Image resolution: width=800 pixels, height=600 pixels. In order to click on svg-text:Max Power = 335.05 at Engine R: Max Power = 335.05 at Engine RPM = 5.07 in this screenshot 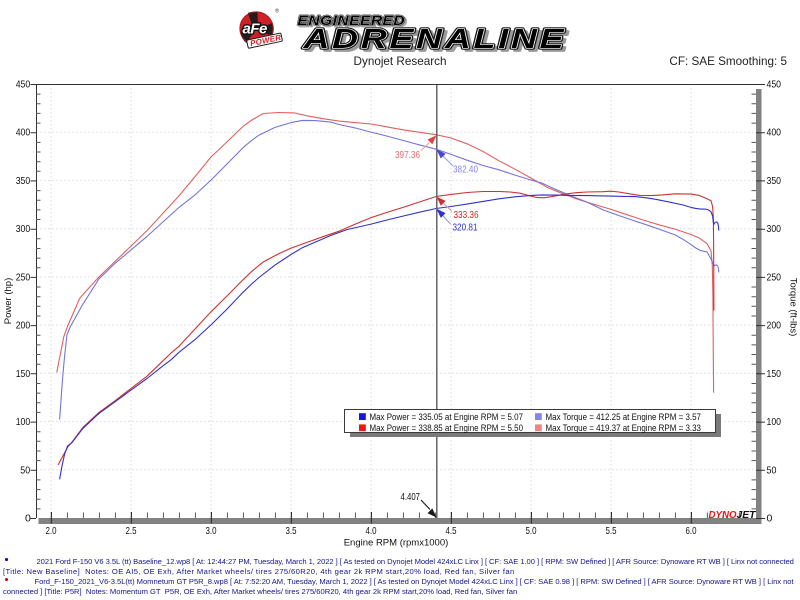, I will do `click(447, 417)`.